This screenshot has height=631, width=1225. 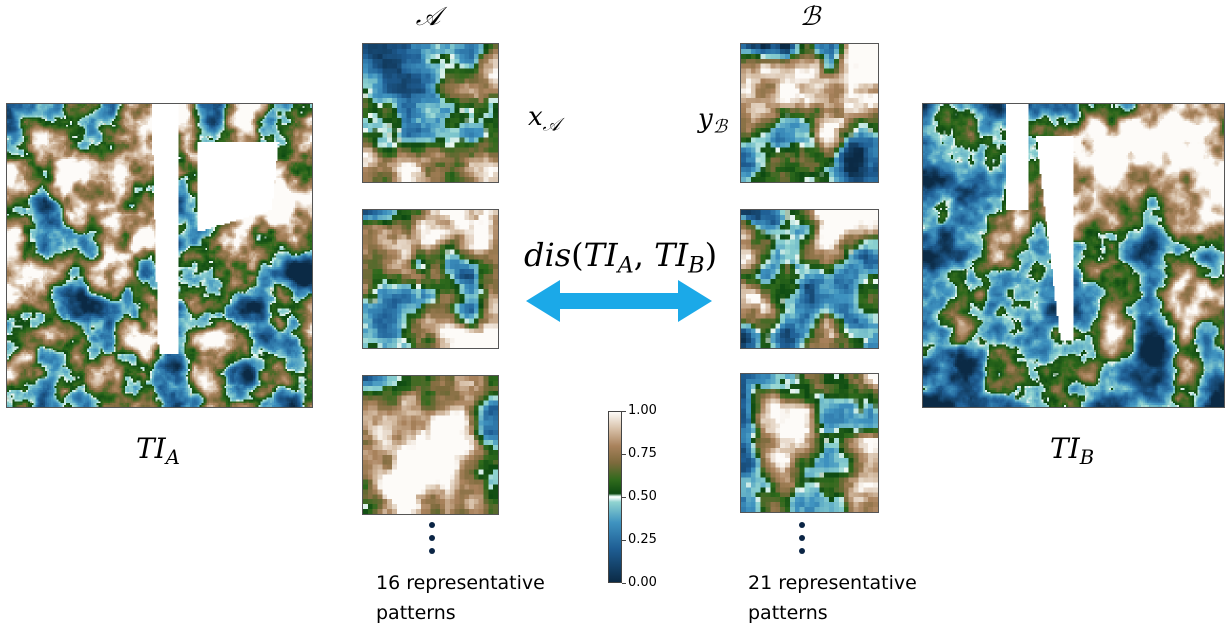 What do you see at coordinates (544, 119) in the screenshot?
I see `x-a-label: x𝒜` at bounding box center [544, 119].